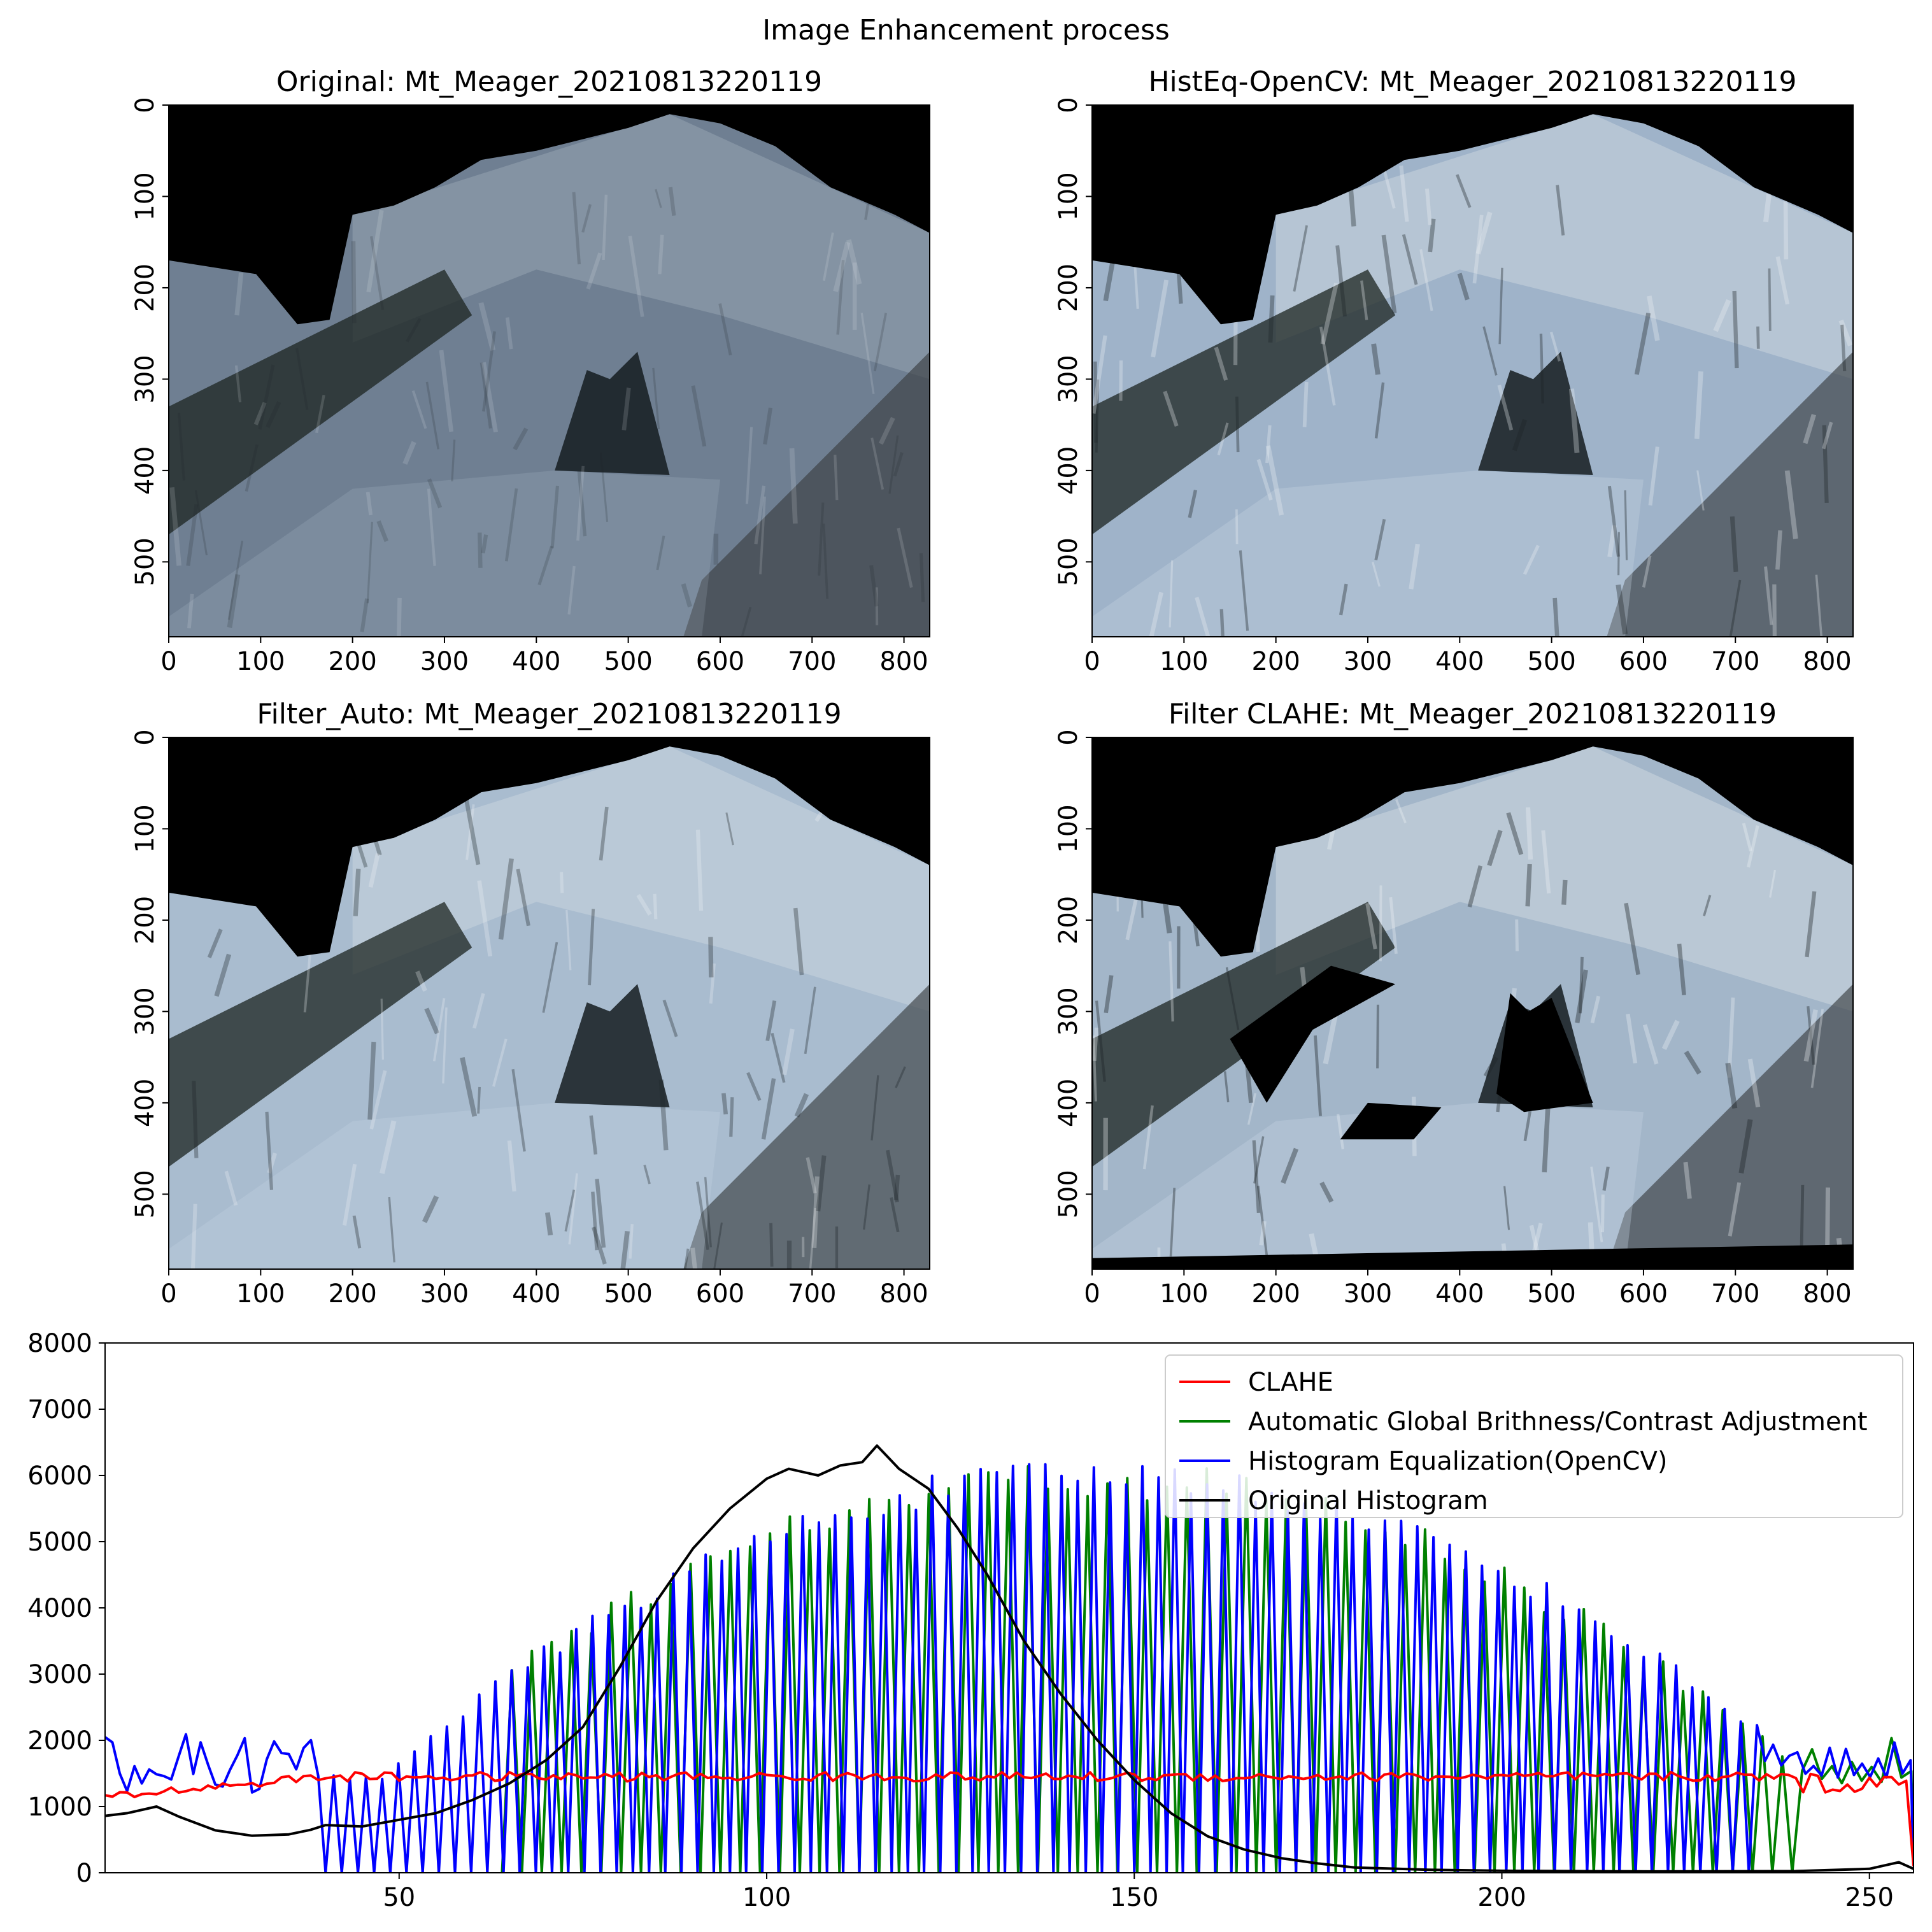 The image size is (1932, 1932). I want to click on y-tick-label: 500, so click(145, 561).